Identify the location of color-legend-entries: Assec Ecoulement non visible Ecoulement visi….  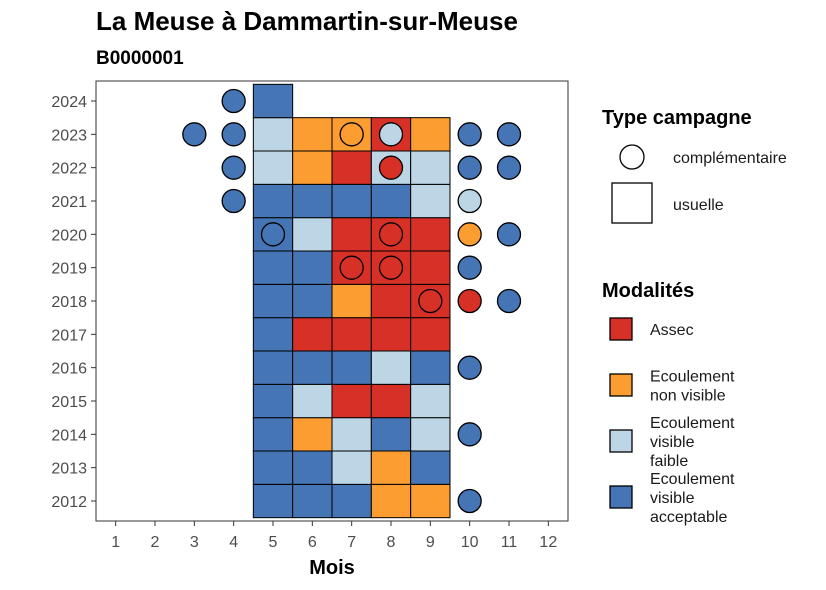
(672, 421).